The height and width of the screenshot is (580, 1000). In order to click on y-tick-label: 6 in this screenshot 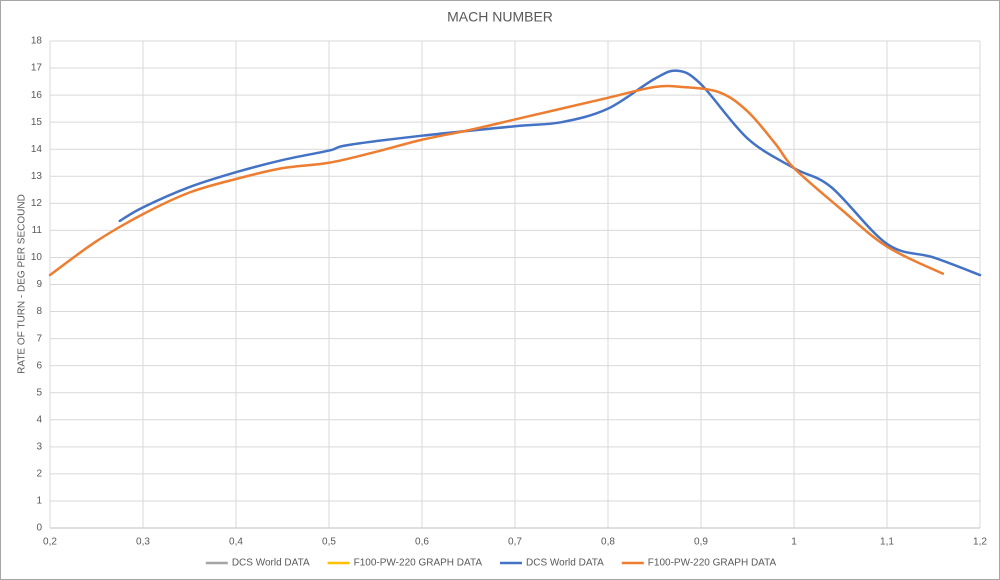, I will do `click(39, 365)`.